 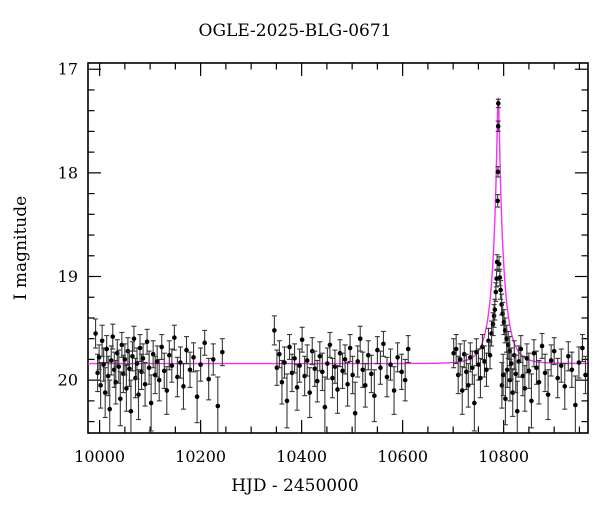 What do you see at coordinates (99, 456) in the screenshot?
I see `x-tick-label: 10000` at bounding box center [99, 456].